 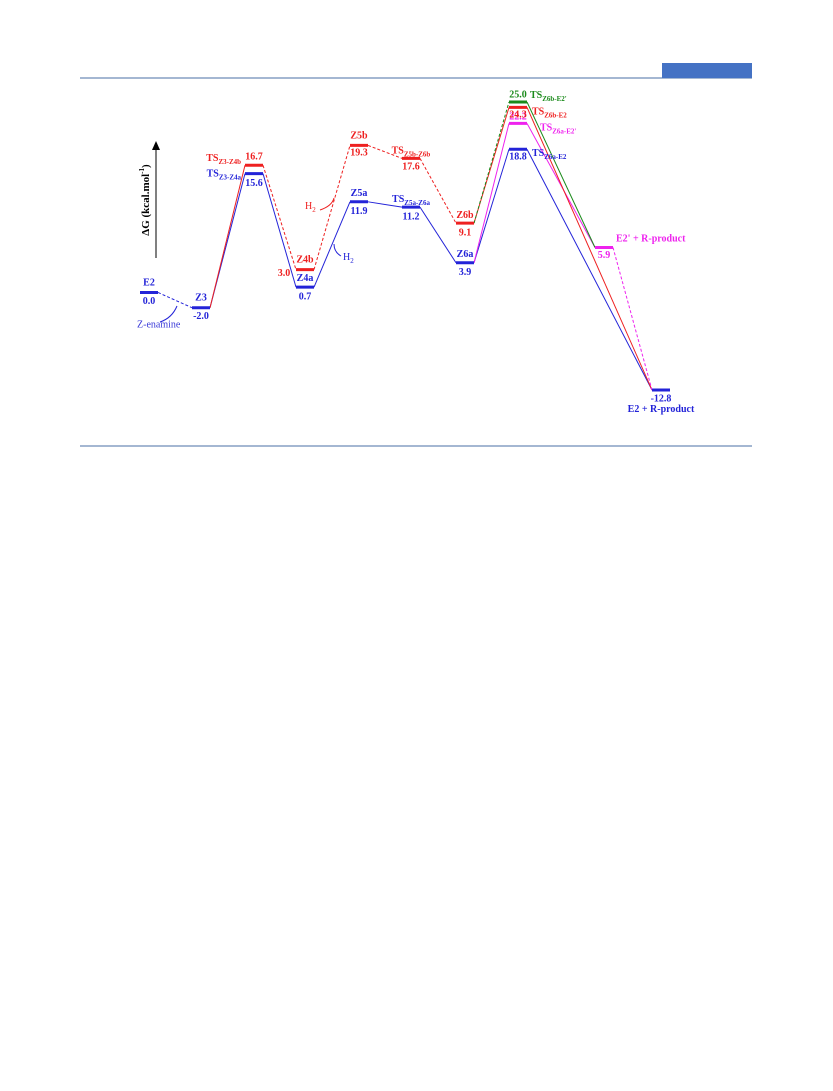 What do you see at coordinates (707, 70) in the screenshot?
I see `header-box` at bounding box center [707, 70].